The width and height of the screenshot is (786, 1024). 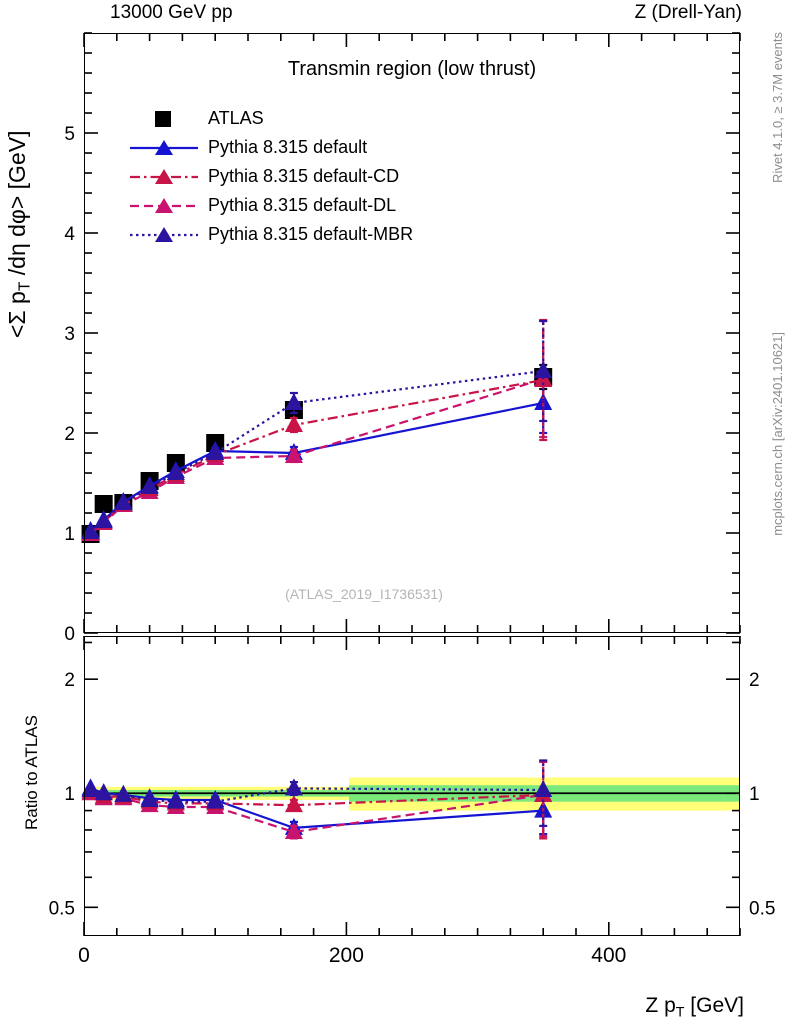 I want to click on legend-label: Pythia 8.315 default-MBR, so click(x=311, y=234).